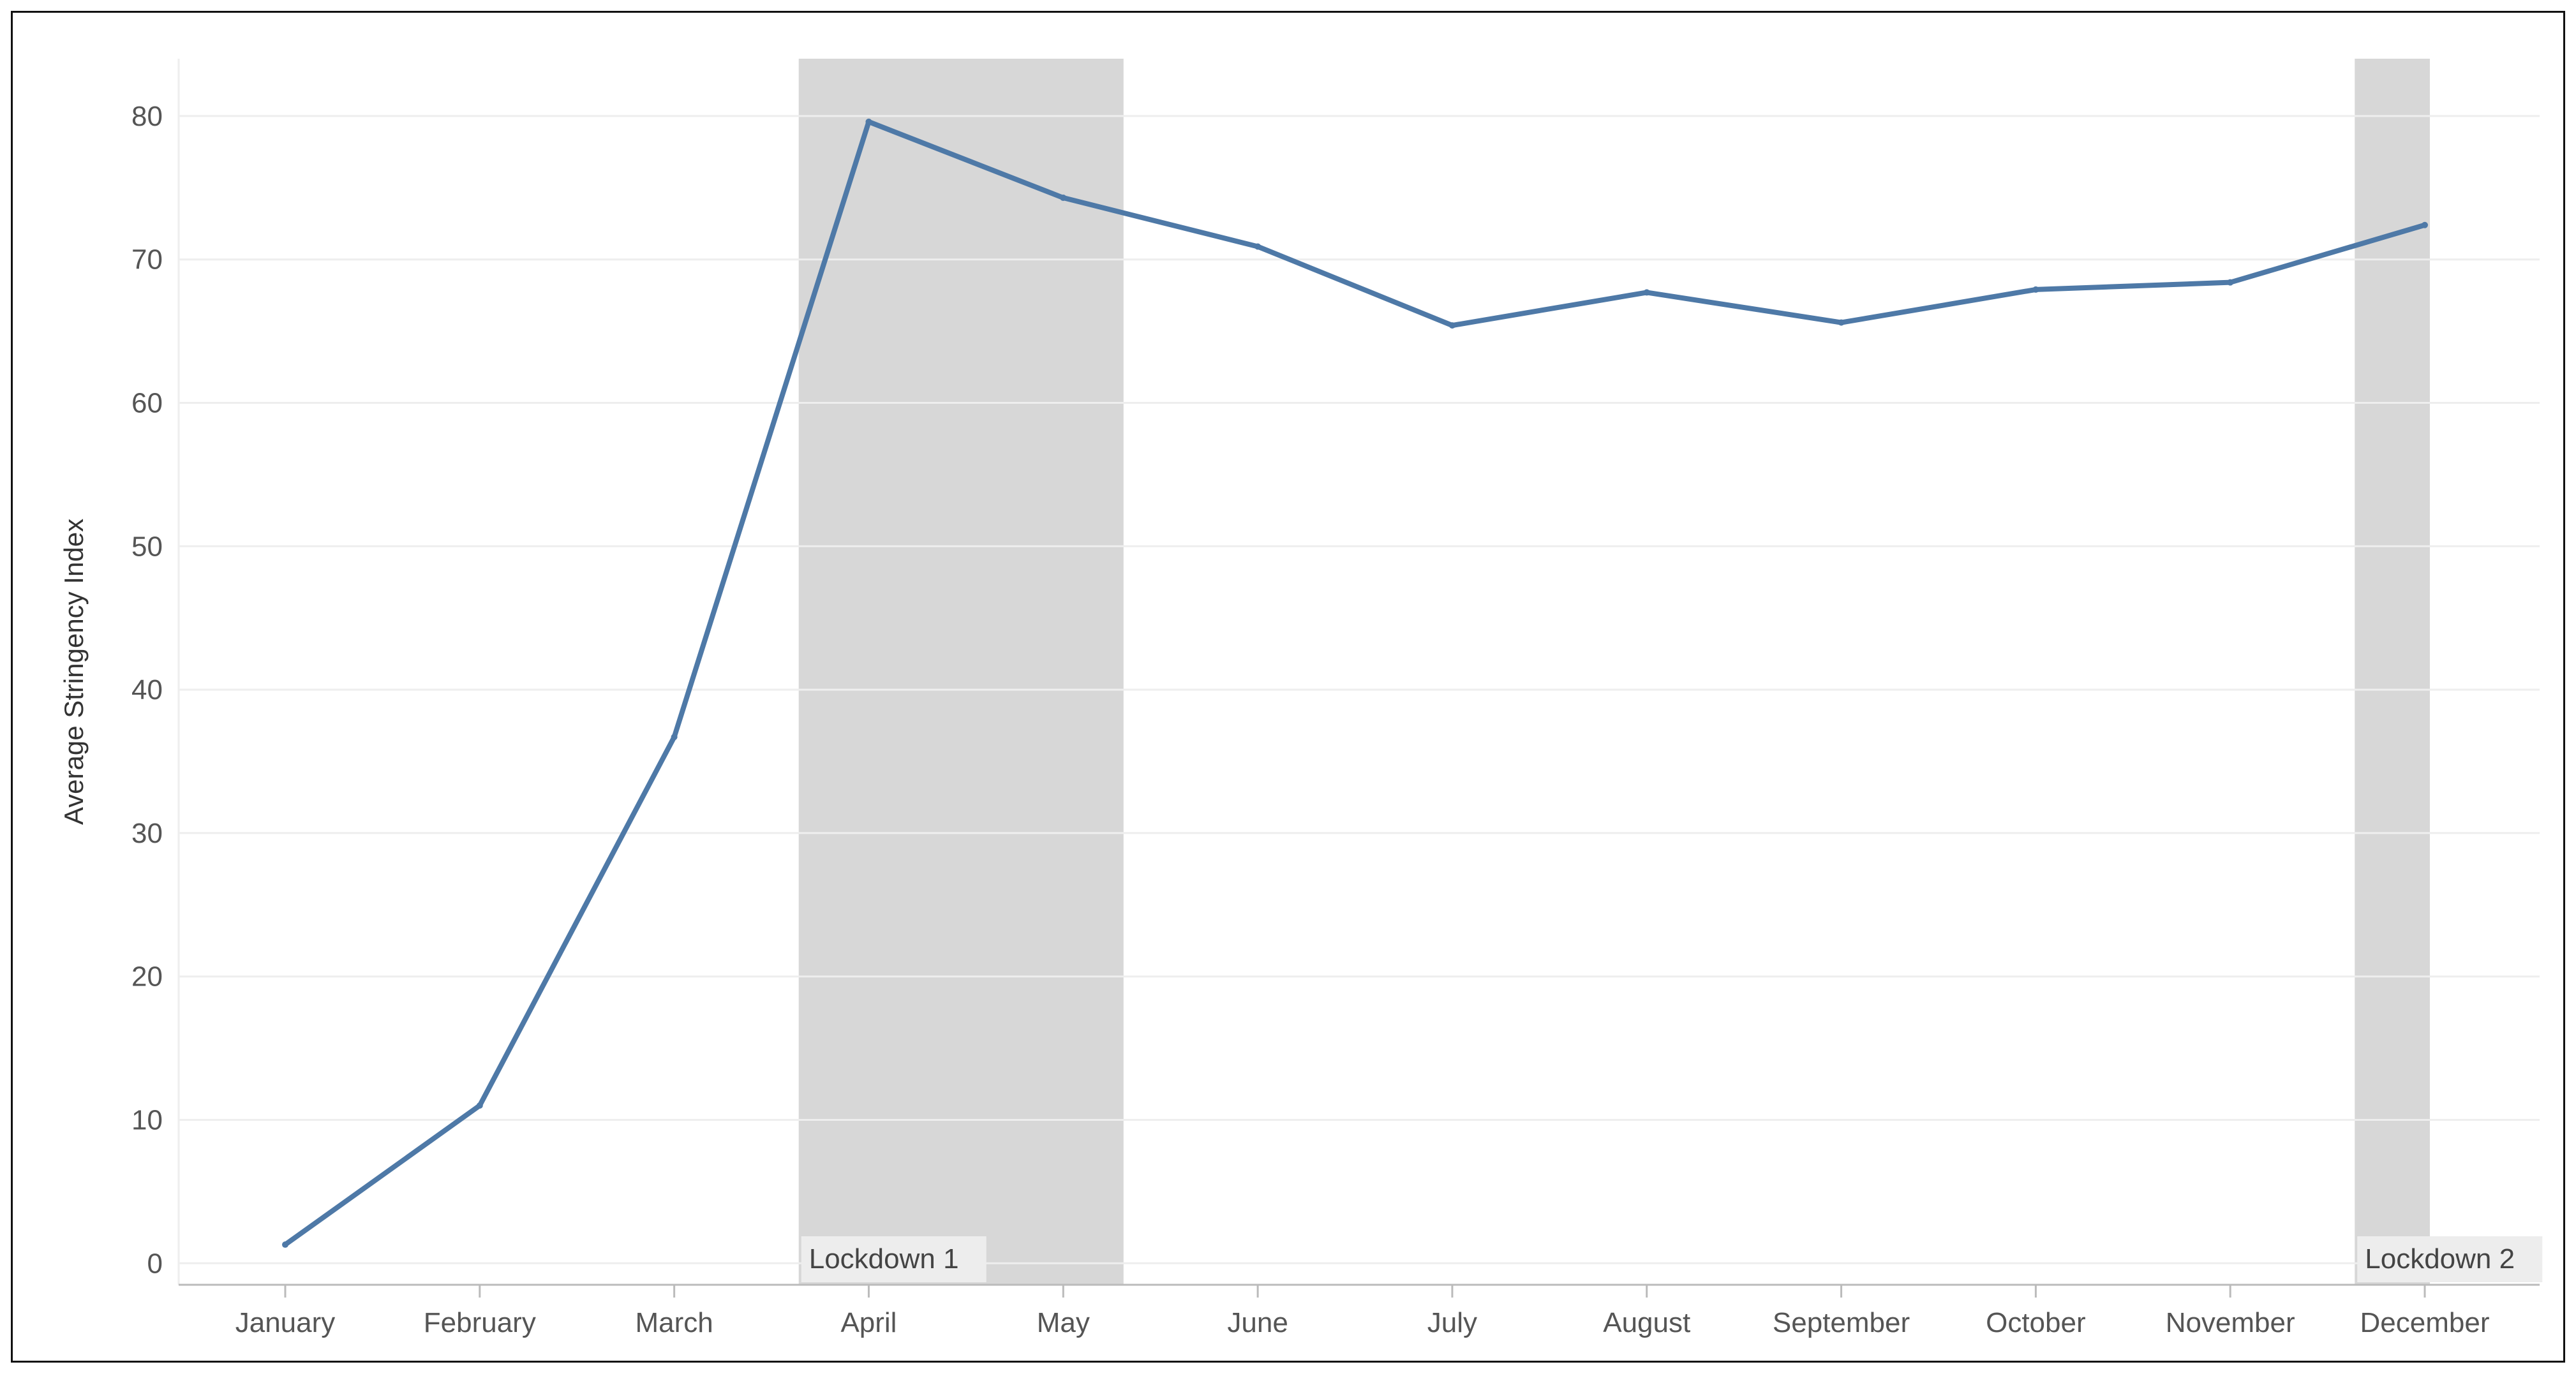 The height and width of the screenshot is (1376, 2576). What do you see at coordinates (155, 1263) in the screenshot?
I see `y-tick-label-0: 0` at bounding box center [155, 1263].